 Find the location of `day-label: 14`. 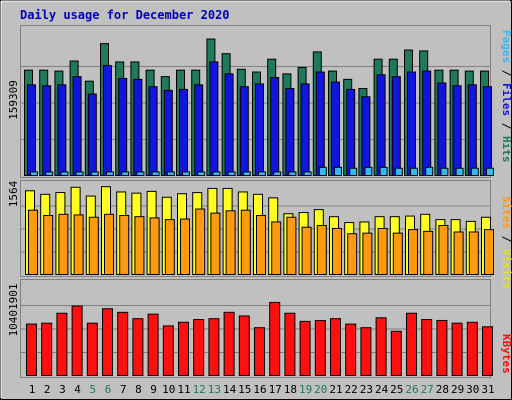

day-label: 14 is located at coordinates (230, 389).